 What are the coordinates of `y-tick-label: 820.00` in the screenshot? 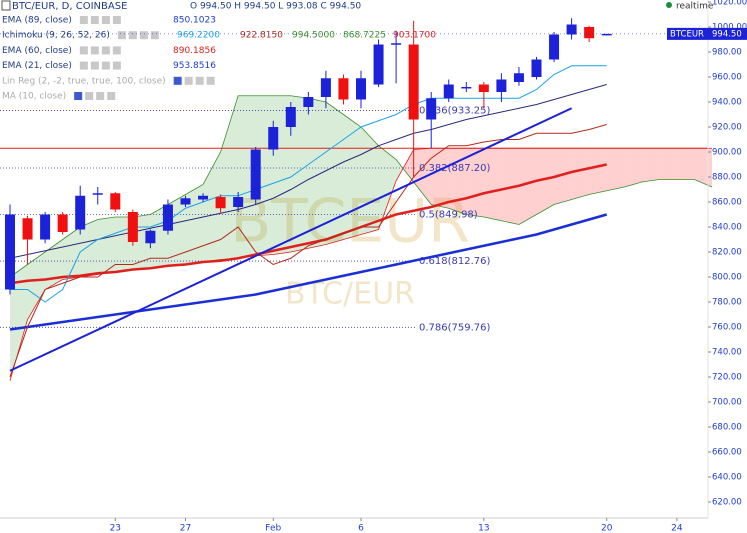 It's located at (727, 253).